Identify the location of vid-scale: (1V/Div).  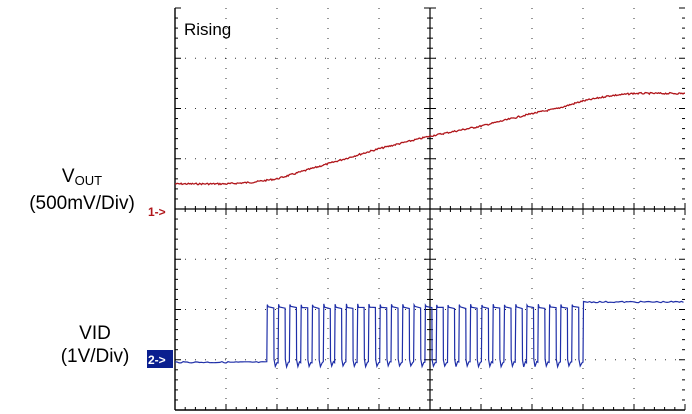
(95, 356).